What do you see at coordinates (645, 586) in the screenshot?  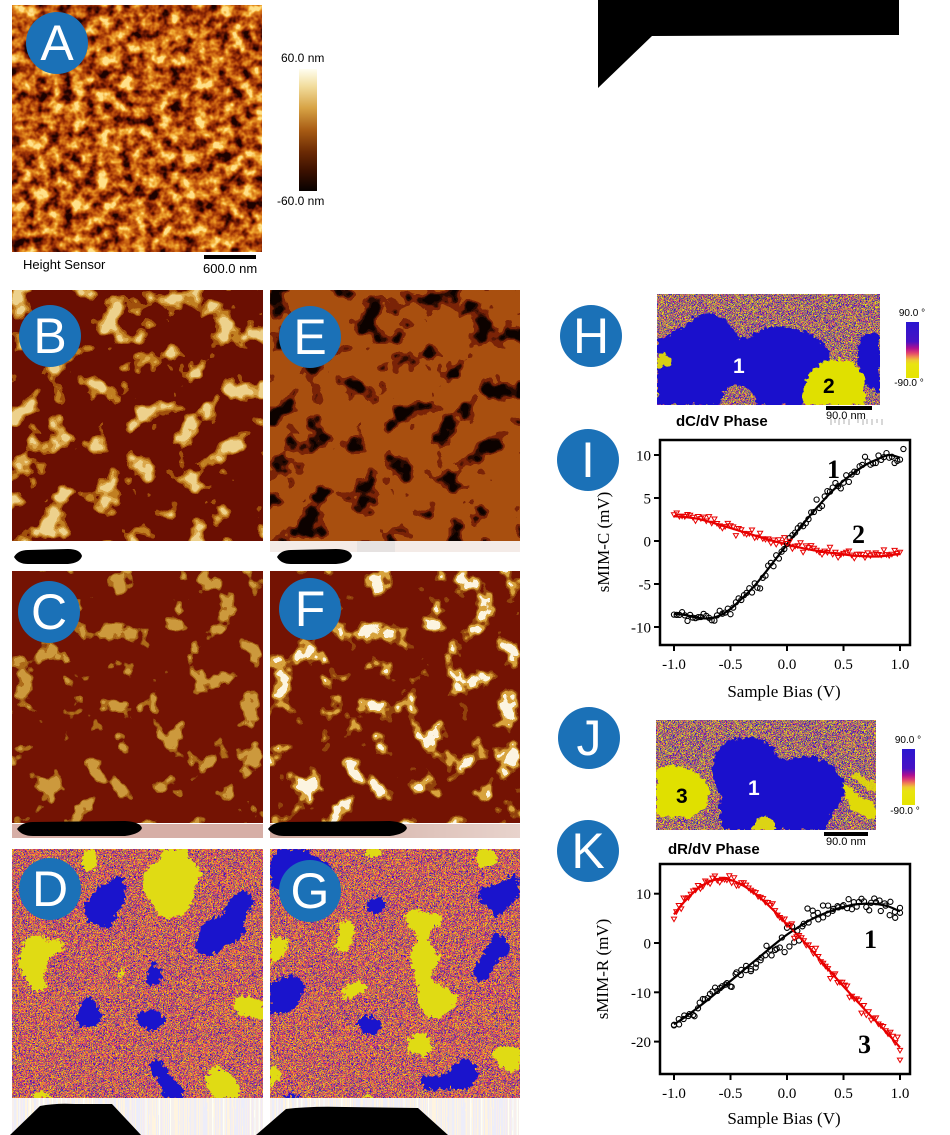 I see `svg-text: -5` at bounding box center [645, 586].